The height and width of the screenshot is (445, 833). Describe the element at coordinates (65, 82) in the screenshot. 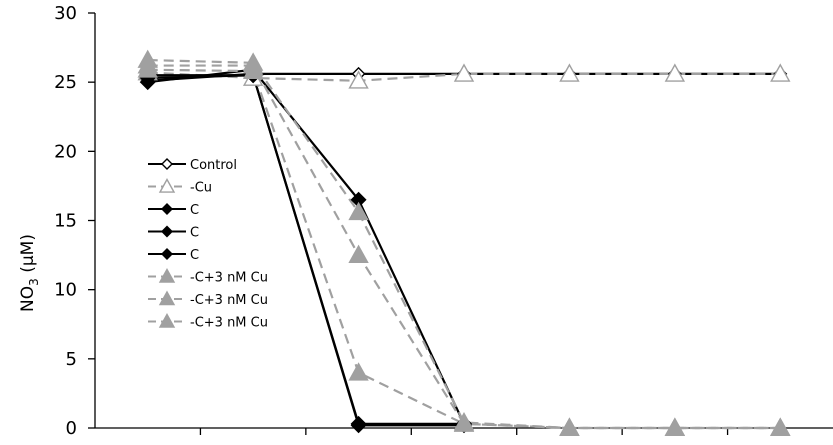

I see `y-tick-label: 25` at that location.